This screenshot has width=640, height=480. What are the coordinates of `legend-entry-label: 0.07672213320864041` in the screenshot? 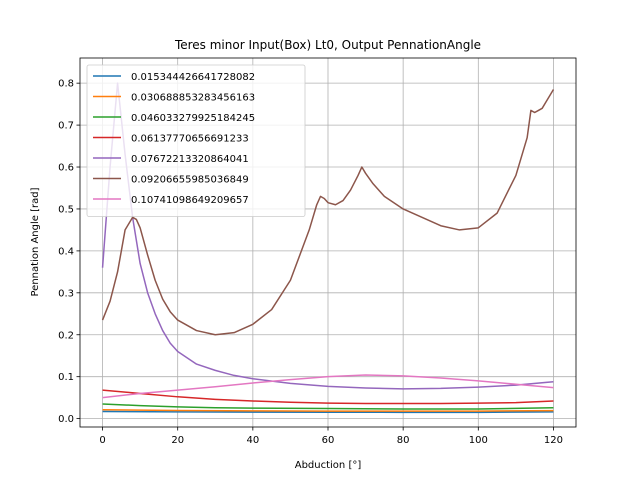 It's located at (190, 159).